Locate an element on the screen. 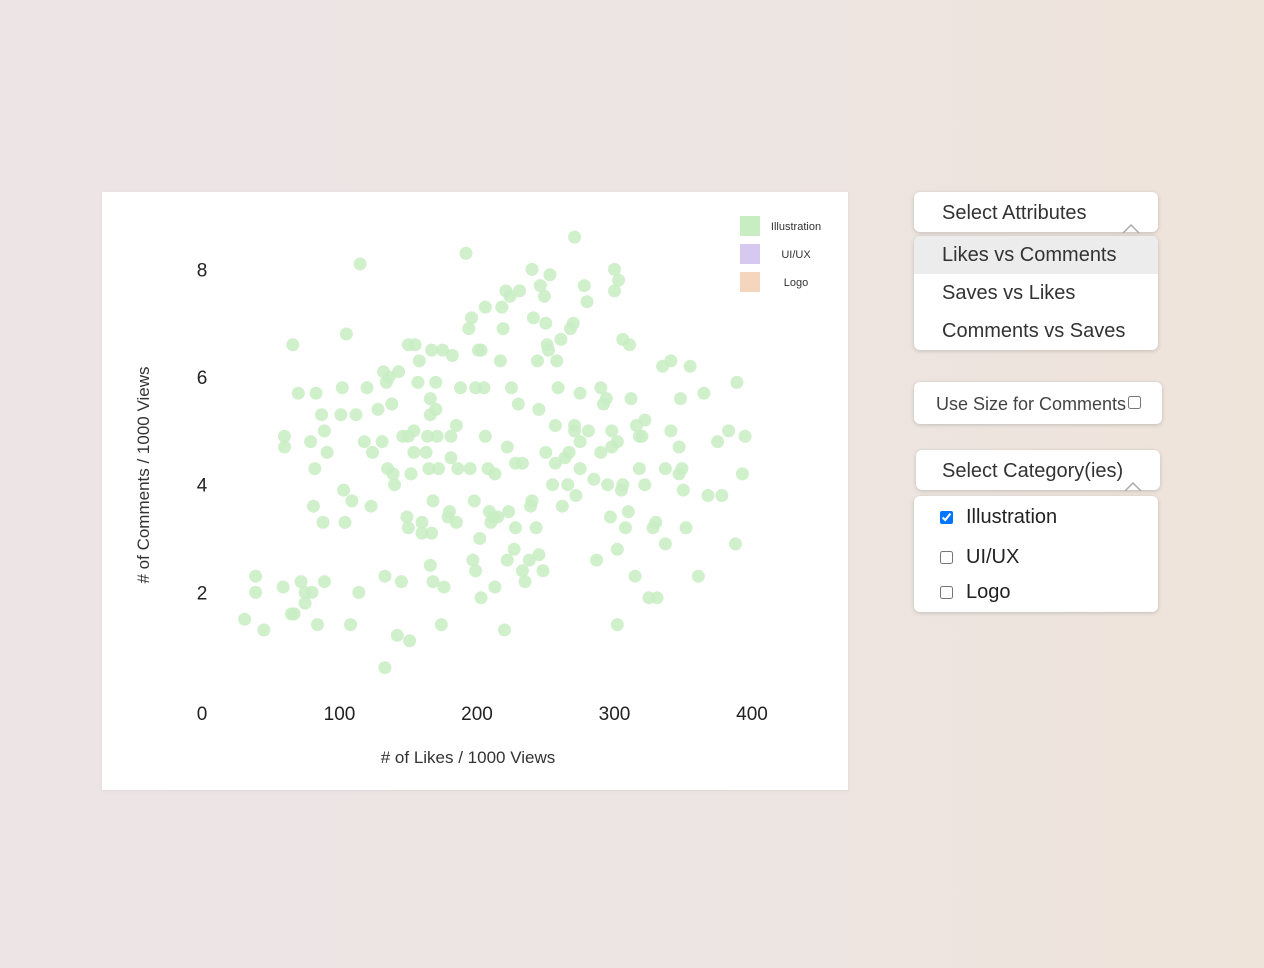 This screenshot has height=968, width=1264. category-illustration-checkbox is located at coordinates (946, 517).